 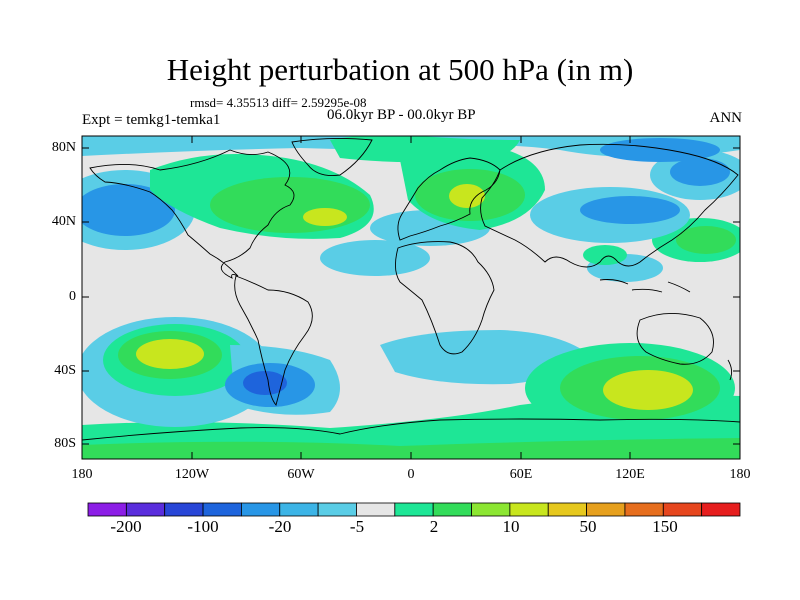 What do you see at coordinates (325, 217) in the screenshot?
I see `contour-yellow-atlantic` at bounding box center [325, 217].